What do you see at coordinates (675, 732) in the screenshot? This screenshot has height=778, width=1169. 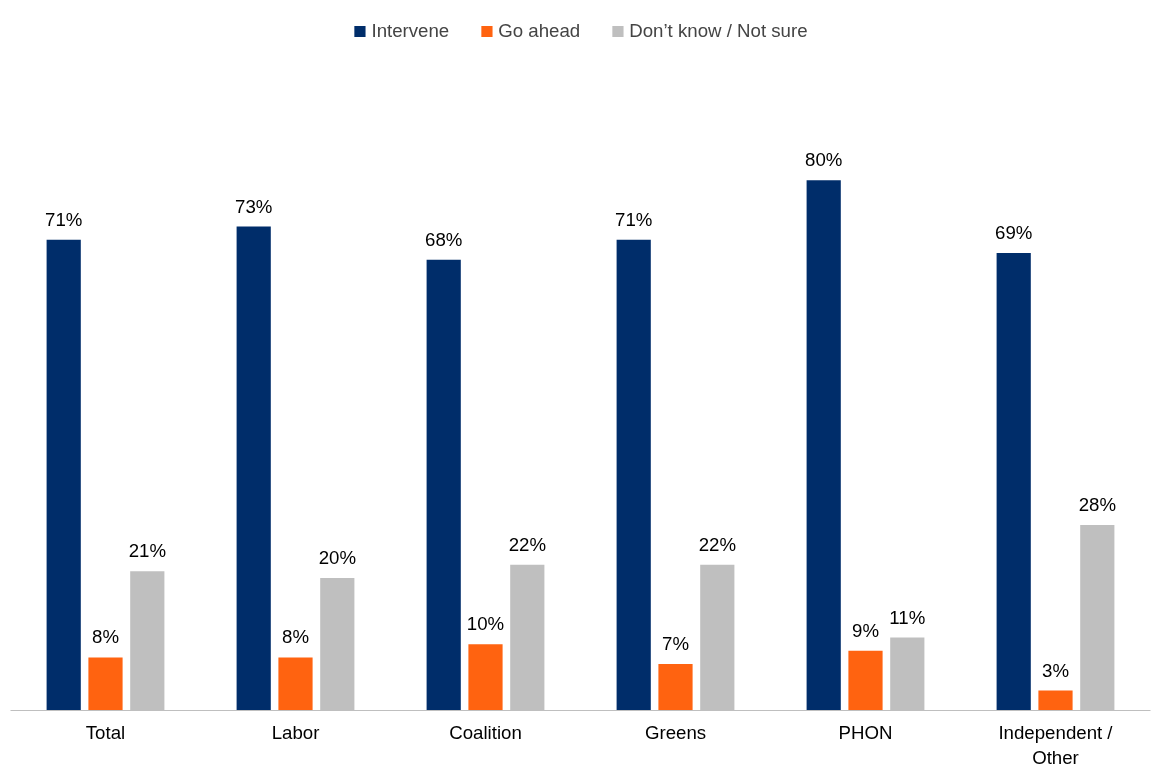 I see `x-tick-label: Greens` at bounding box center [675, 732].